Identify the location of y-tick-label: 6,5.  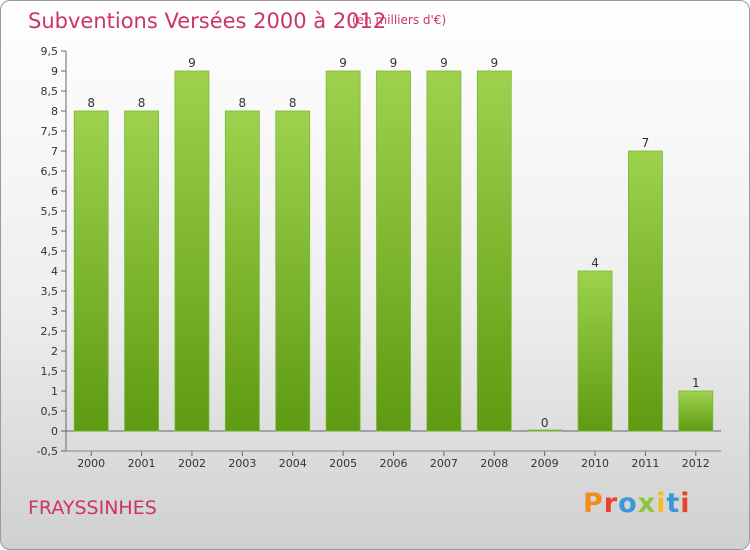
(50, 171).